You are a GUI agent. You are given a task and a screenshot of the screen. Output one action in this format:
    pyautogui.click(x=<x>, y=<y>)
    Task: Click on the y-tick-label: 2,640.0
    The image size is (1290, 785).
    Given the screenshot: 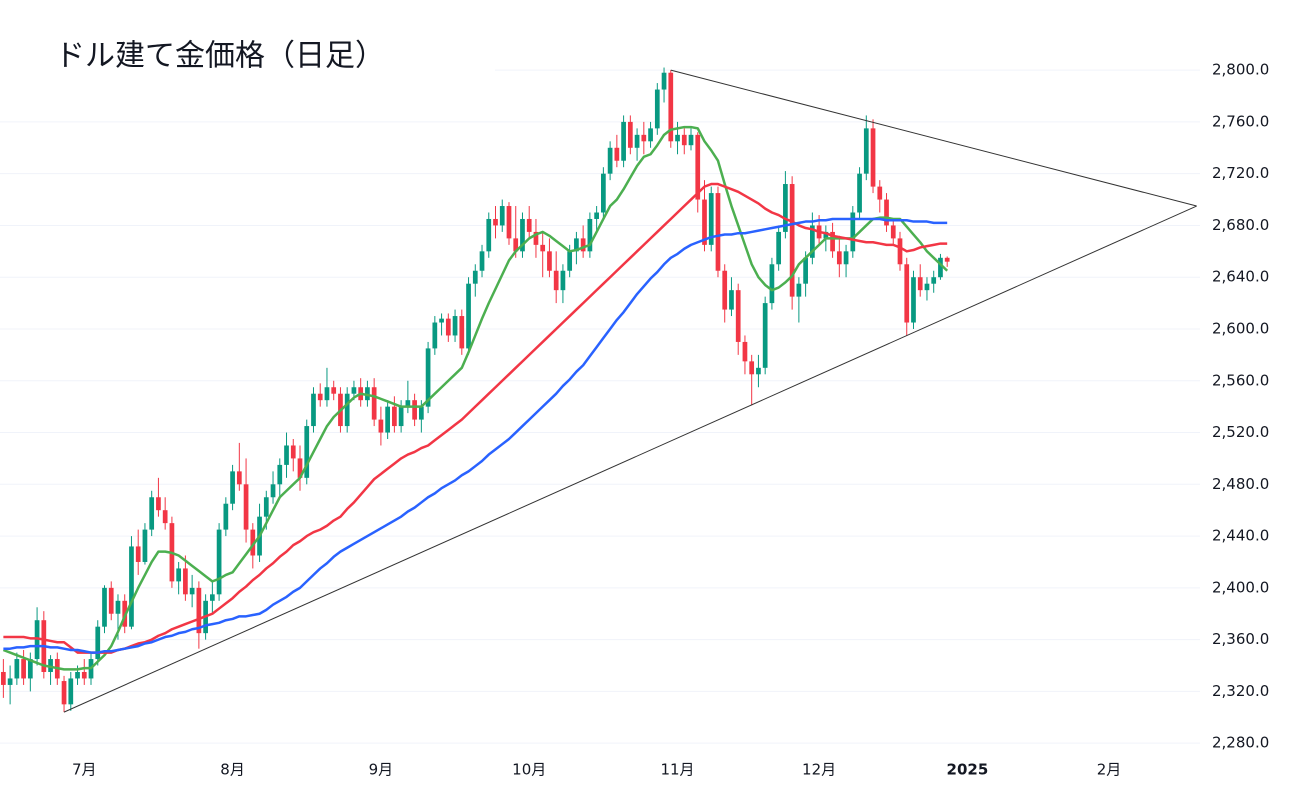 What is the action you would take?
    pyautogui.click(x=1240, y=277)
    